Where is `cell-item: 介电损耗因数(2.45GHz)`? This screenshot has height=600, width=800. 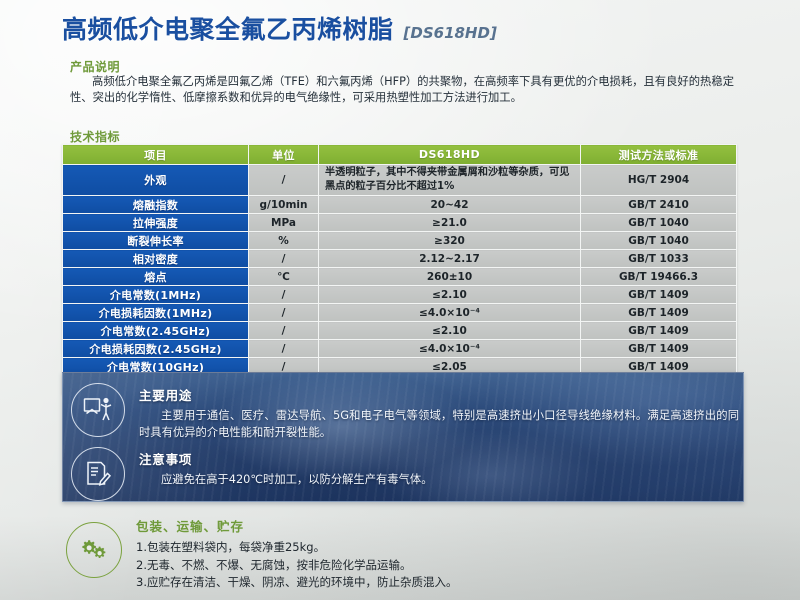 cell-item: 介电损耗因数(2.45GHz) is located at coordinates (155, 348).